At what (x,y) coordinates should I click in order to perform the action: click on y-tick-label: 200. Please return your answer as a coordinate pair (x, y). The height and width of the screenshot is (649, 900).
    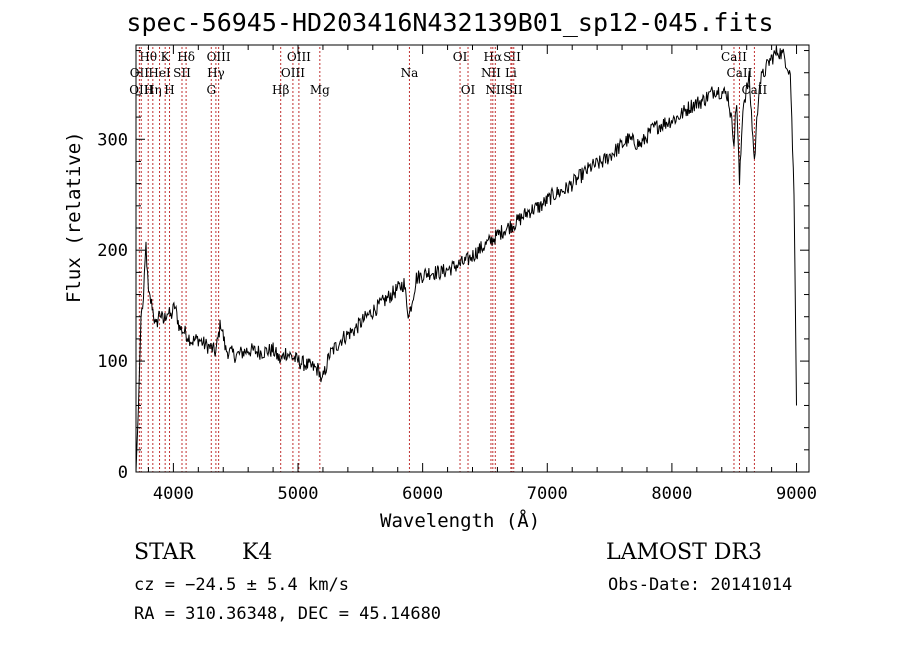
    Looking at the image, I should click on (112, 251).